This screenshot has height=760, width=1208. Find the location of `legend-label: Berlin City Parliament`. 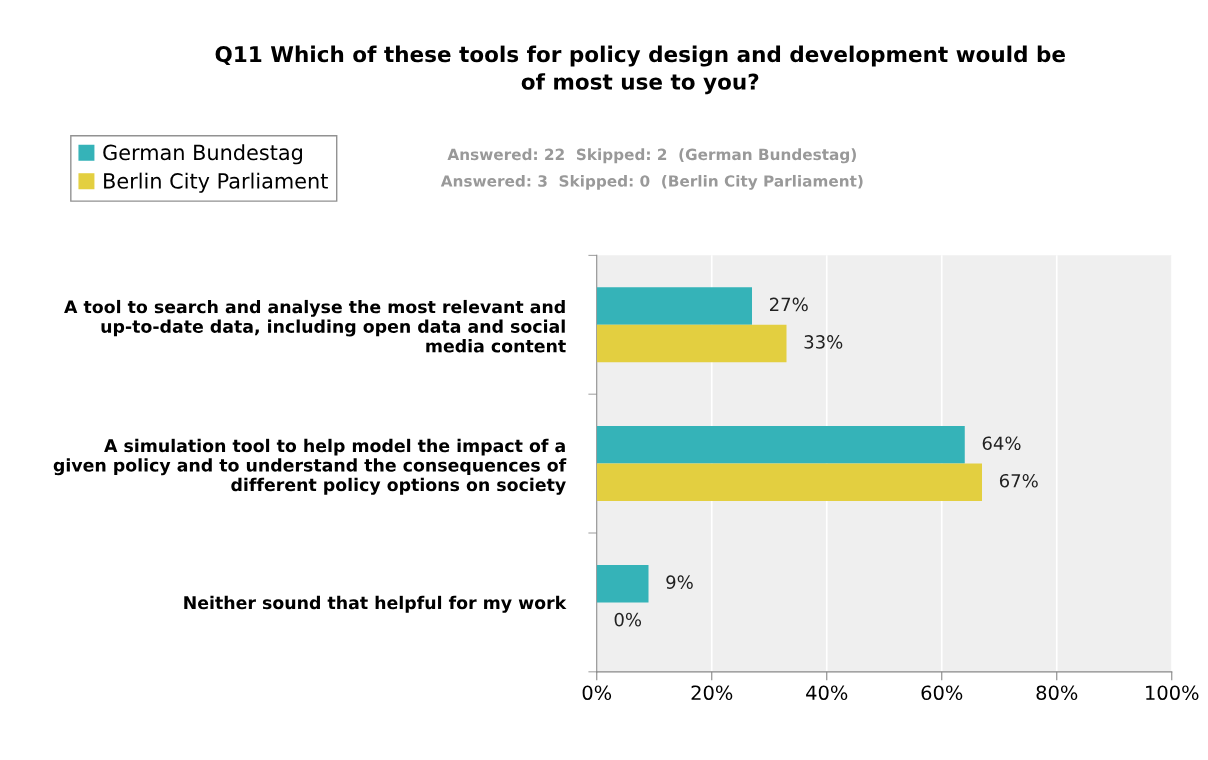

legend-label: Berlin City Parliament is located at coordinates (216, 182).